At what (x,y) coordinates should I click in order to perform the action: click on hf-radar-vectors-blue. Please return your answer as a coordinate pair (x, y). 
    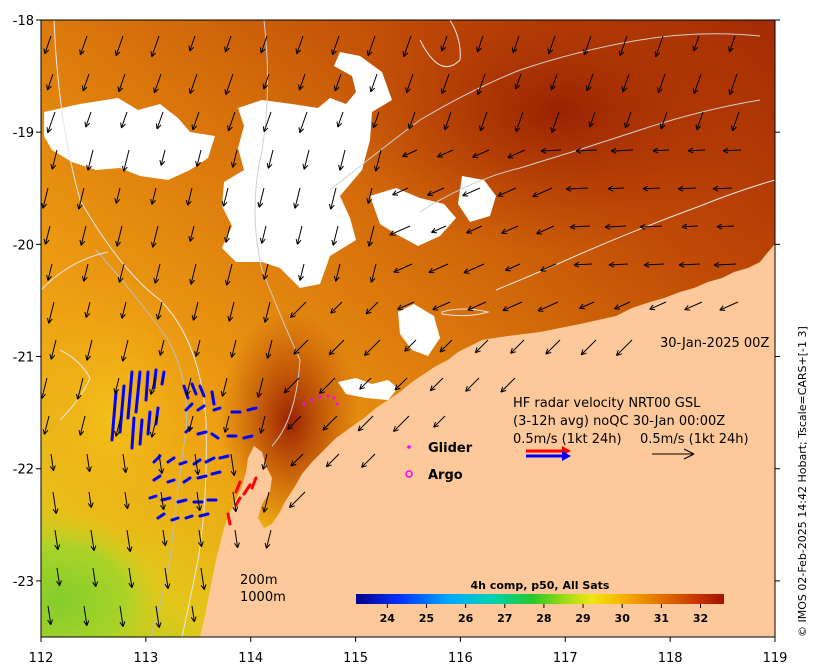
    Looking at the image, I should click on (184, 445).